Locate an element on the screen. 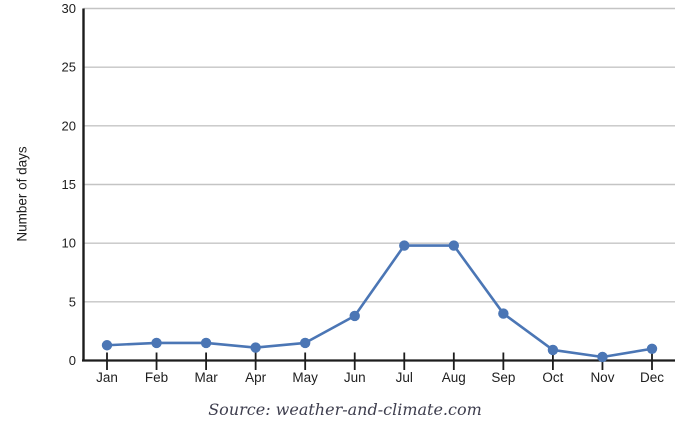 This screenshot has height=428, width=675. x-tick-label: Apr is located at coordinates (256, 377).